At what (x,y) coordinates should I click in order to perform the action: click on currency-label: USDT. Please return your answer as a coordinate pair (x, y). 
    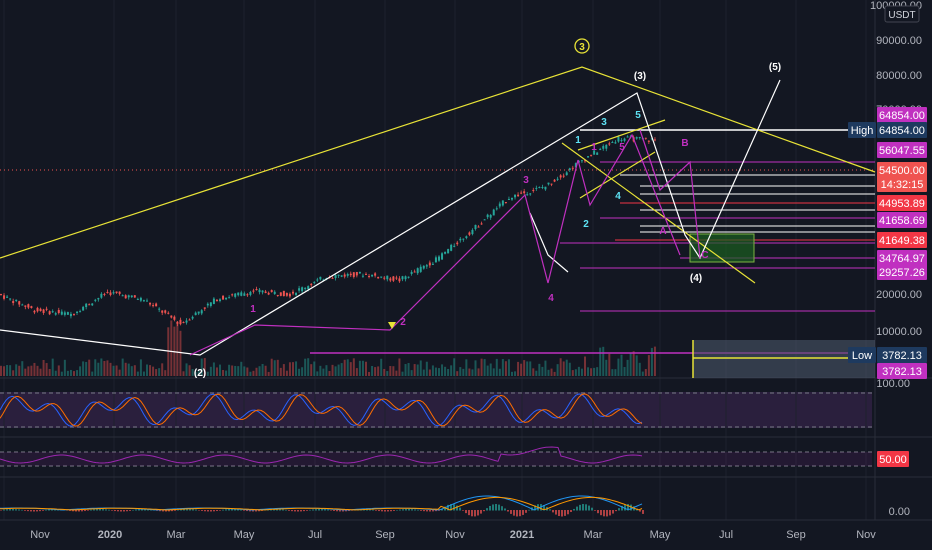
    Looking at the image, I should click on (902, 14).